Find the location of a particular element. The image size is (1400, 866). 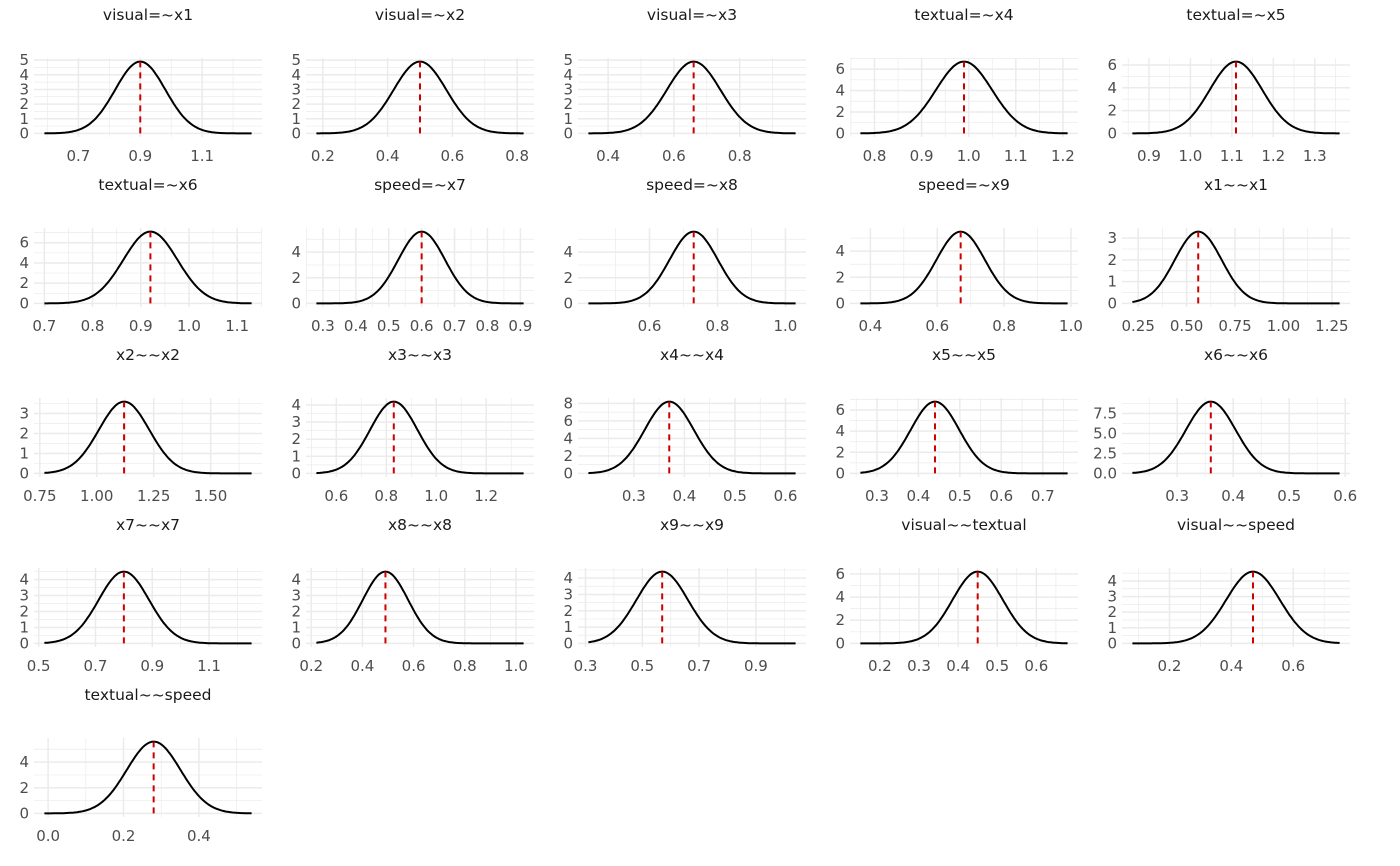

panel-title: textual=~x4 is located at coordinates (963, 15).